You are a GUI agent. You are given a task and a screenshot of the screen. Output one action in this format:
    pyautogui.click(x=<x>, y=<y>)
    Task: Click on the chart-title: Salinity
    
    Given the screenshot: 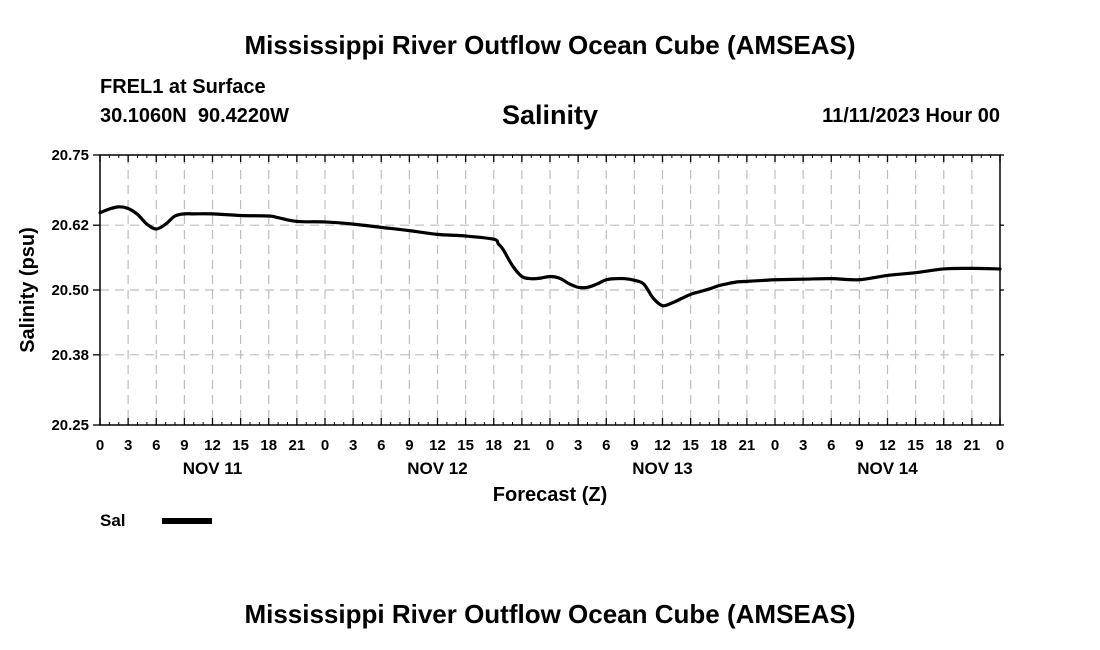 What is the action you would take?
    pyautogui.click(x=550, y=115)
    